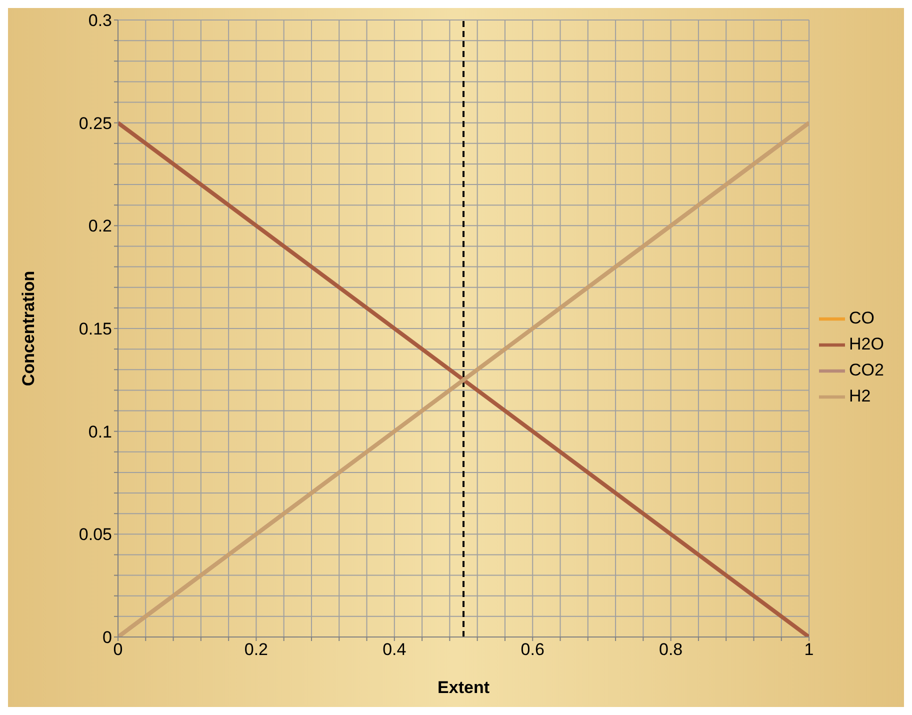 This screenshot has height=715, width=912. I want to click on x-tick-label: 0.2, so click(256, 650).